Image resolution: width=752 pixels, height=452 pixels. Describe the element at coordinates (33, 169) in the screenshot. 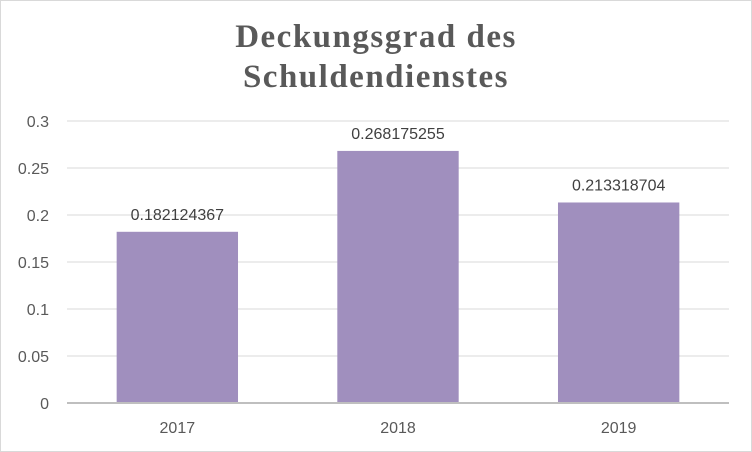

I see `y-tick-label: 0.25` at that location.